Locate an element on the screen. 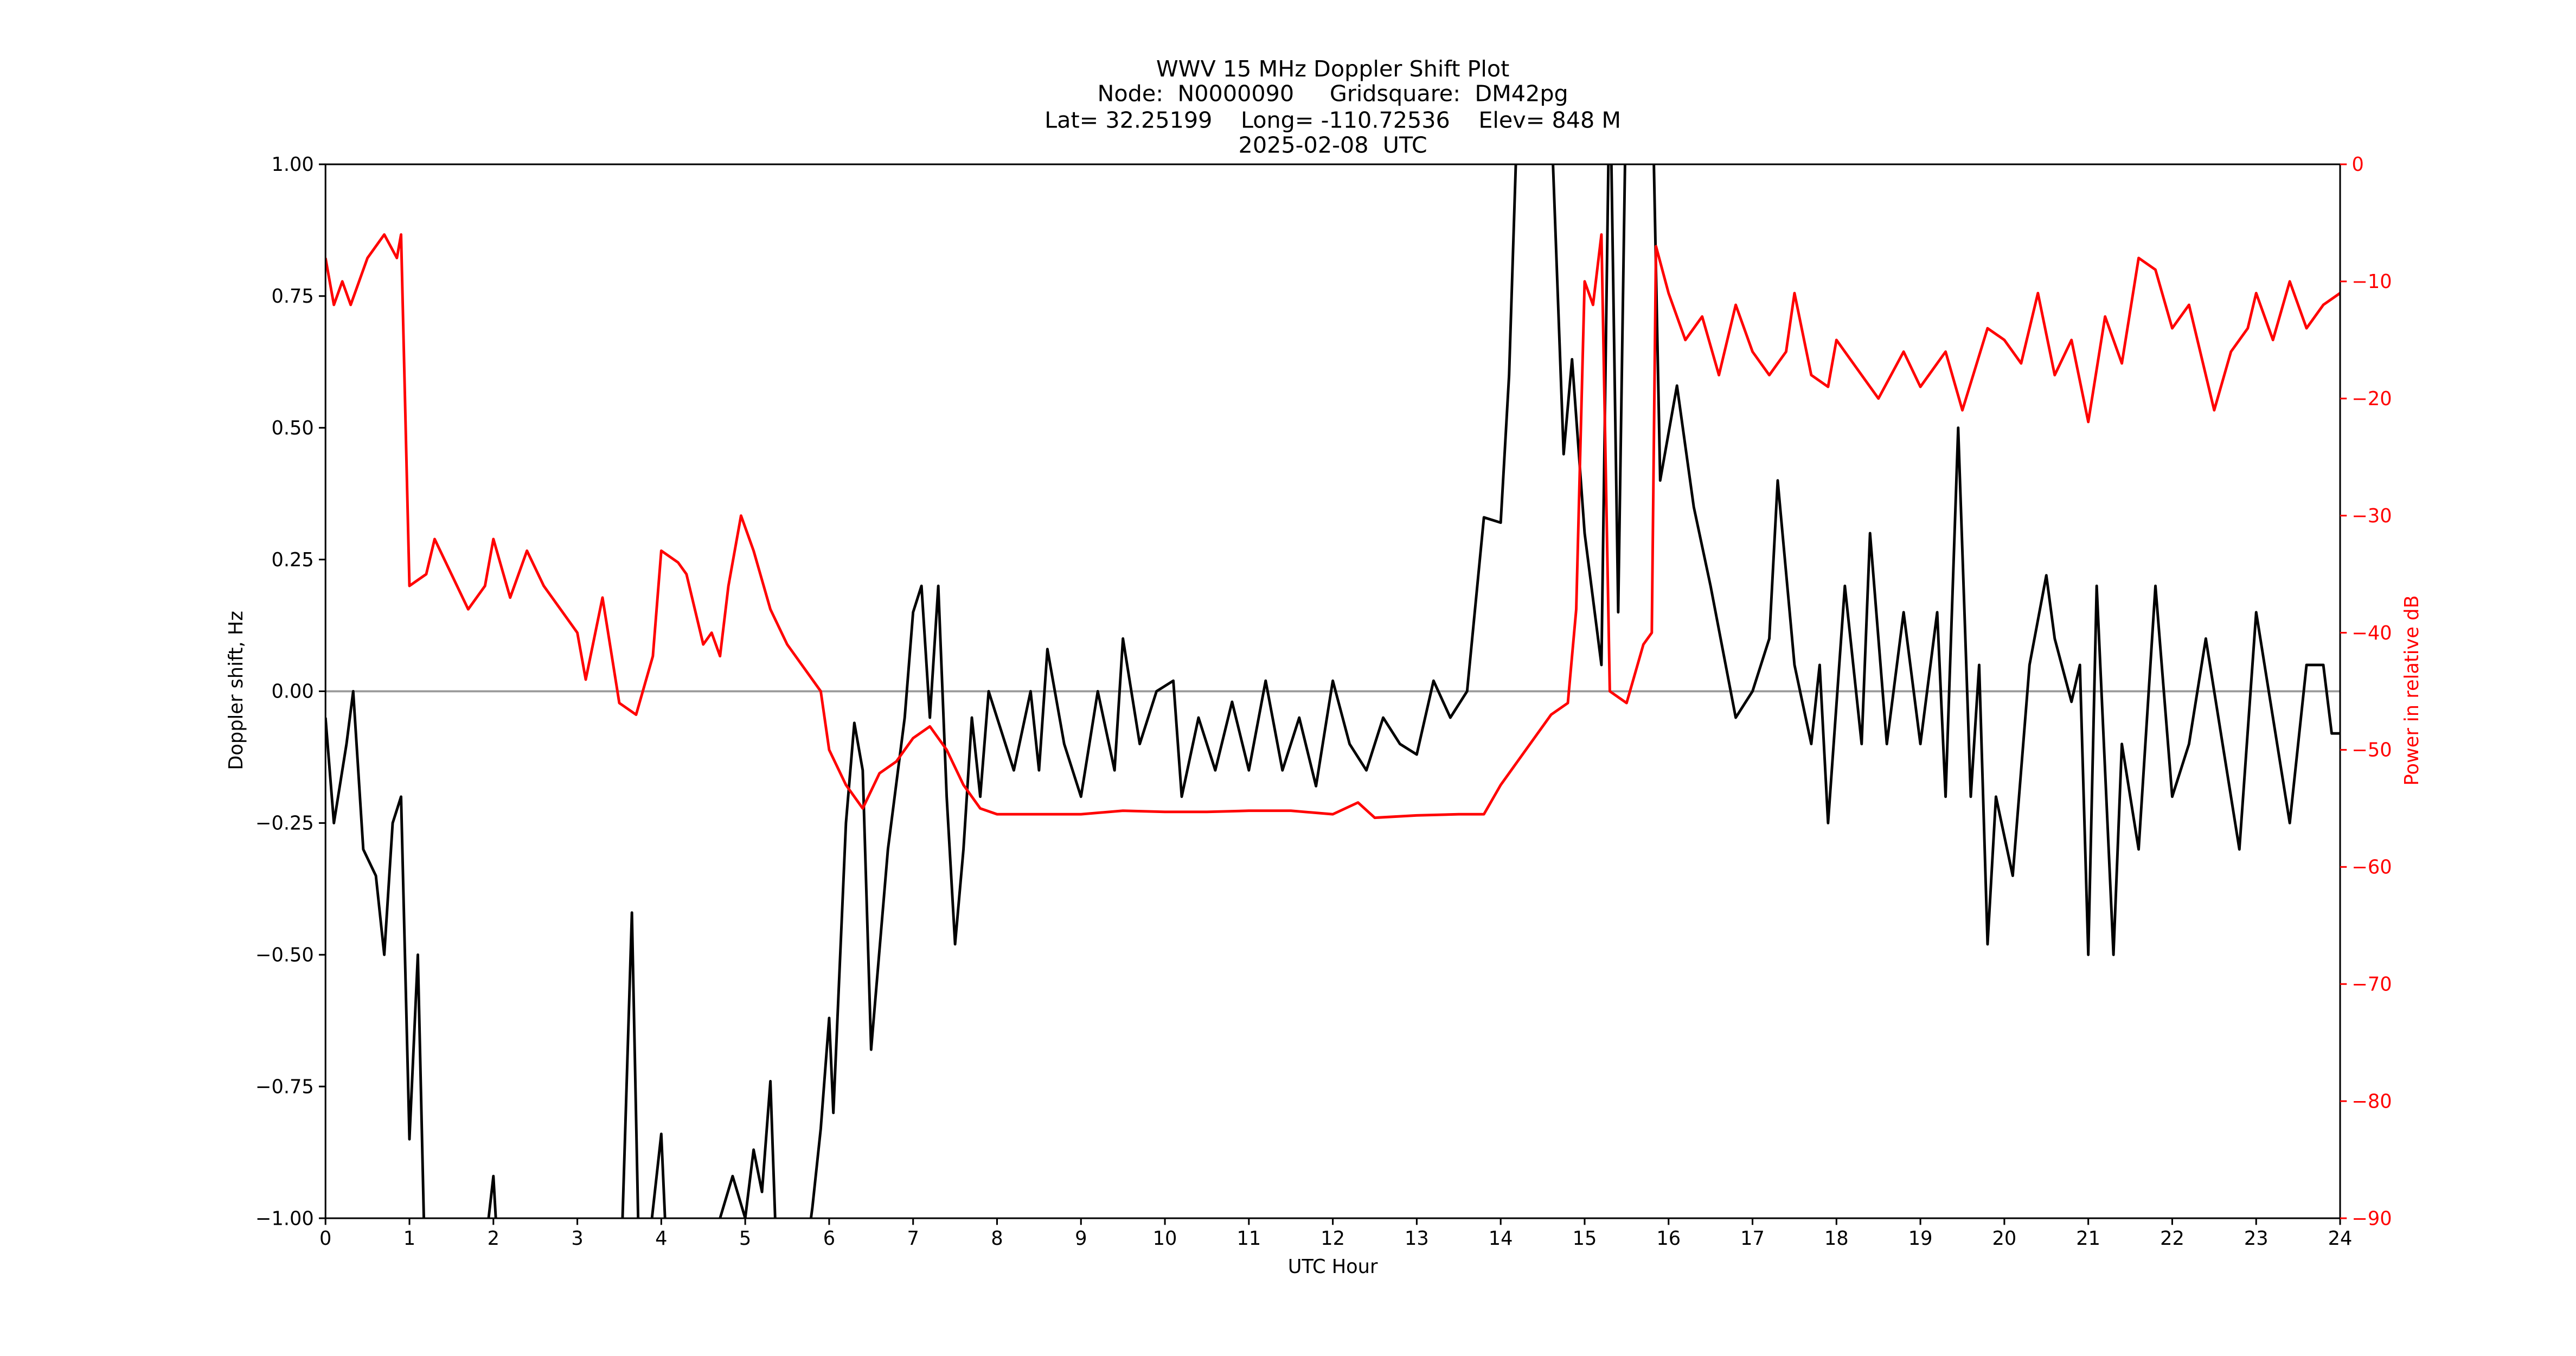 Image resolution: width=2576 pixels, height=1356 pixels. x-tick-label: 11 is located at coordinates (1248, 1238).